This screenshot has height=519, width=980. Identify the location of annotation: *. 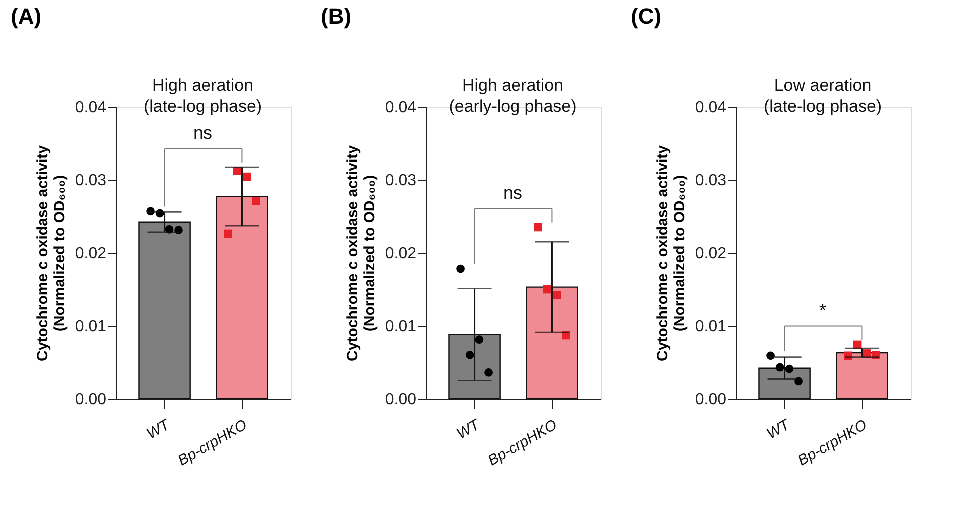
(823, 310).